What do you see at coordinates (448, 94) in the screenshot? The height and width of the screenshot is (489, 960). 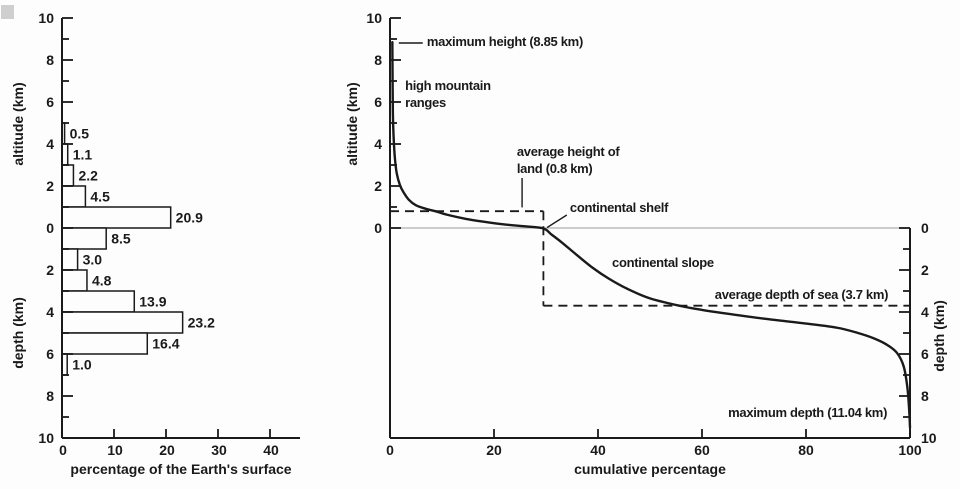 I see `annotation: high mountain ranges` at bounding box center [448, 94].